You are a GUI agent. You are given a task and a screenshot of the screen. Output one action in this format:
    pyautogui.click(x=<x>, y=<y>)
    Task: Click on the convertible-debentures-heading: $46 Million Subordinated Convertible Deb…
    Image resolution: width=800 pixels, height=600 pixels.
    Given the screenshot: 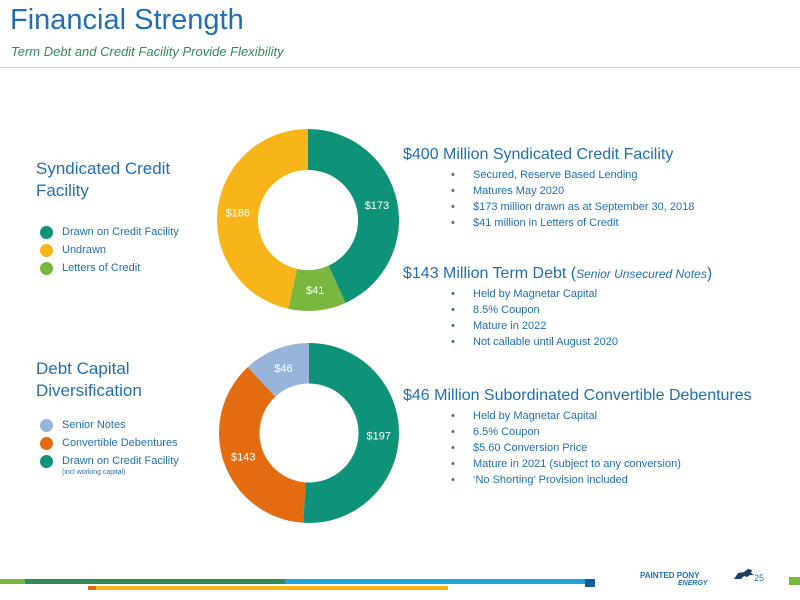 What is the action you would take?
    pyautogui.click(x=577, y=395)
    